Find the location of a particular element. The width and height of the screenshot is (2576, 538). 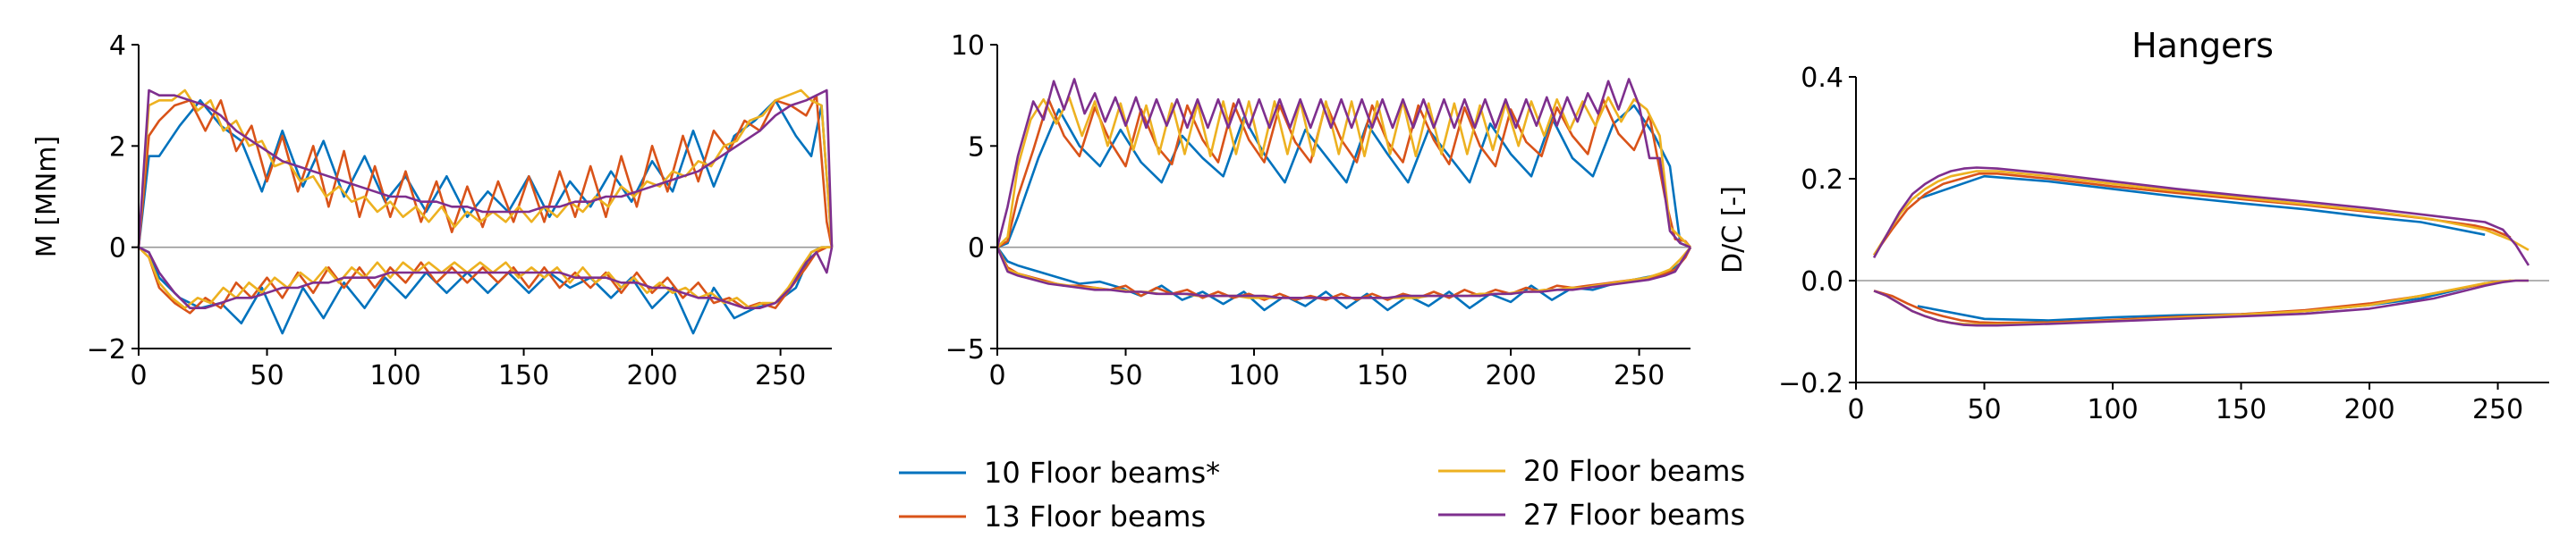

y-axis-label: M [MNm] is located at coordinates (47, 196).